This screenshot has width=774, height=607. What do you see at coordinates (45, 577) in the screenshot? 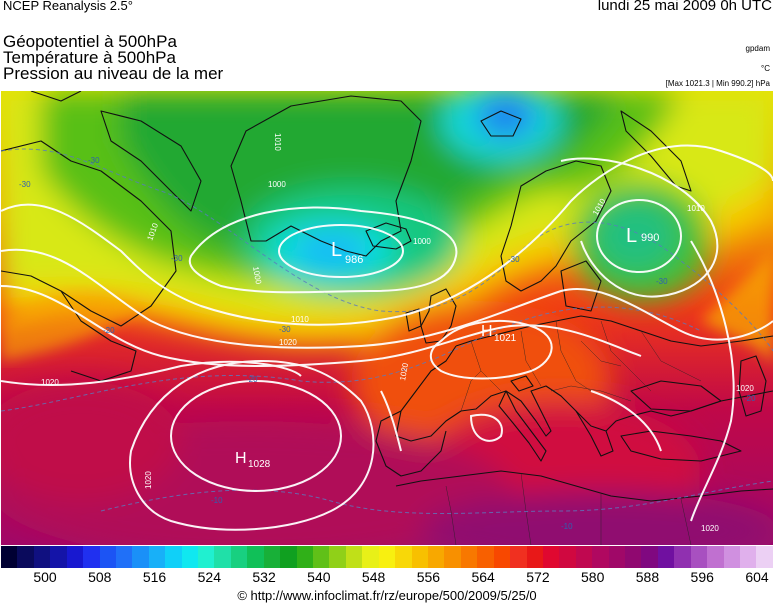
I see `scale-tick-label: 500` at bounding box center [45, 577].